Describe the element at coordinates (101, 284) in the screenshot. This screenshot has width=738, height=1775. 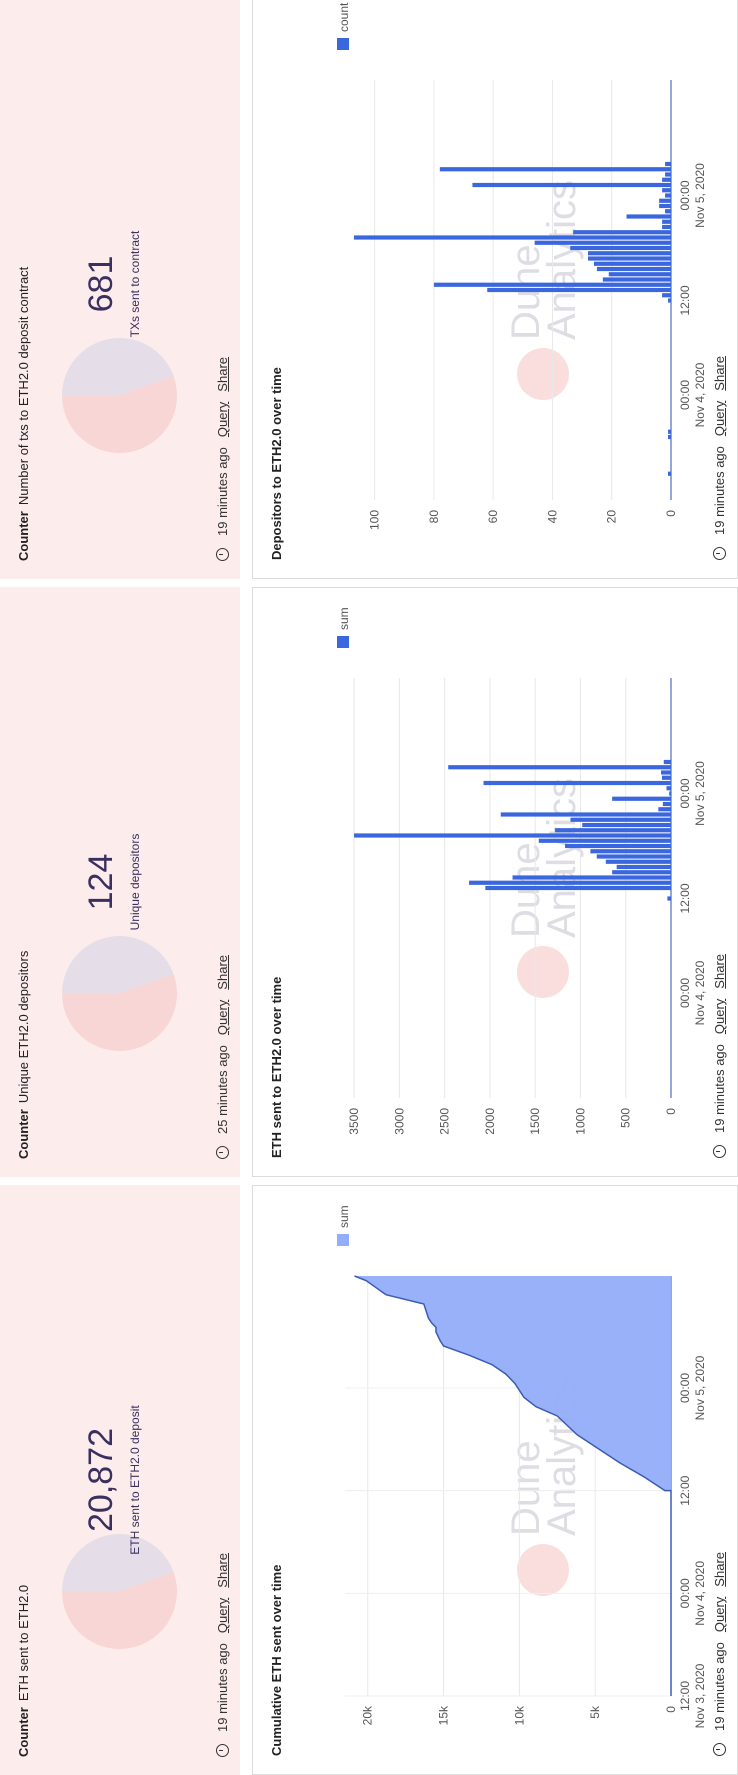
I see `counter-value: 681` at that location.